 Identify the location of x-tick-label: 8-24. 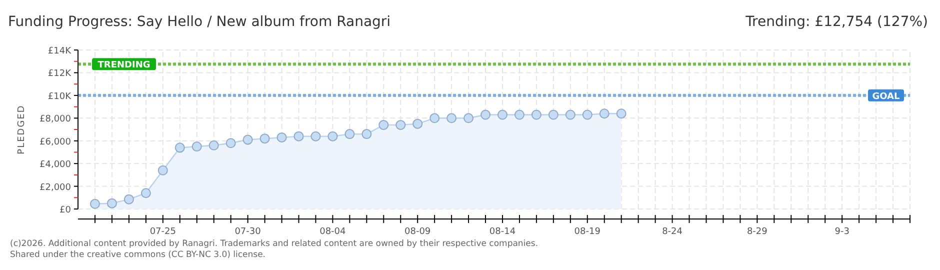
(672, 232).